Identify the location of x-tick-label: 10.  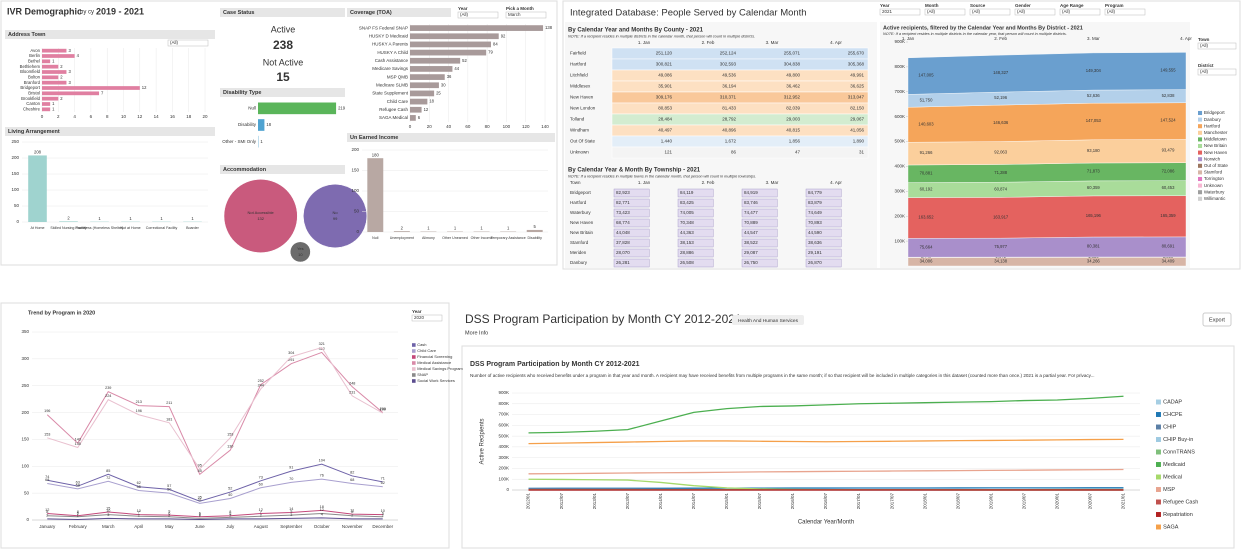
(124, 116).